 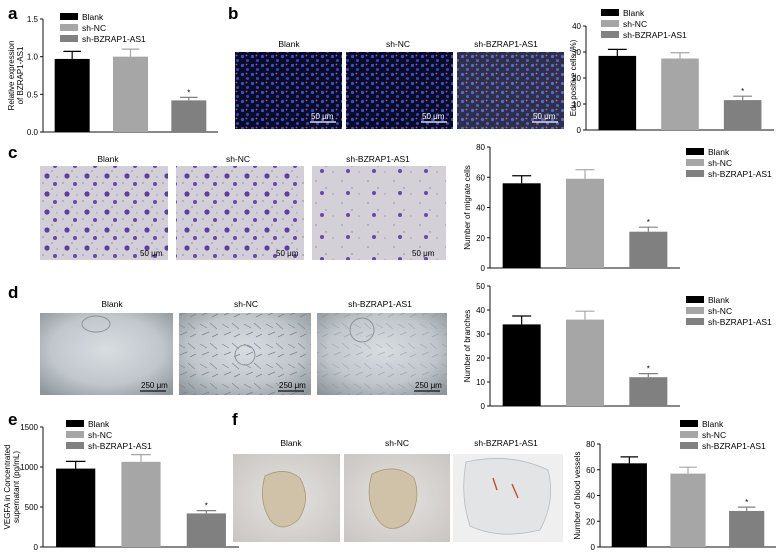 I want to click on y-axis-label: Edu positive cells (%), so click(x=573, y=77).